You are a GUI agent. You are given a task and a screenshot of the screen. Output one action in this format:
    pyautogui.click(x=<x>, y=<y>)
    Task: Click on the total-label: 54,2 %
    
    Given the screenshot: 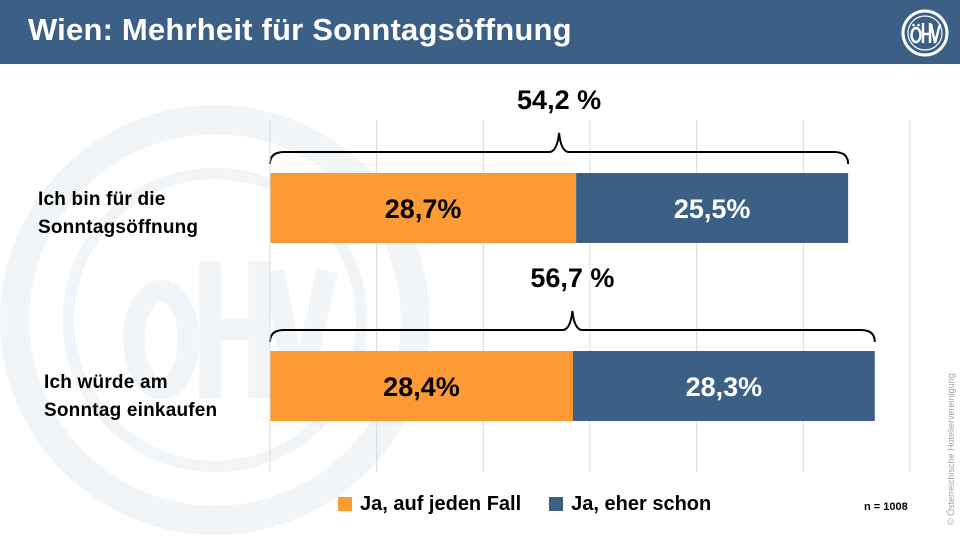 What is the action you would take?
    pyautogui.click(x=559, y=100)
    